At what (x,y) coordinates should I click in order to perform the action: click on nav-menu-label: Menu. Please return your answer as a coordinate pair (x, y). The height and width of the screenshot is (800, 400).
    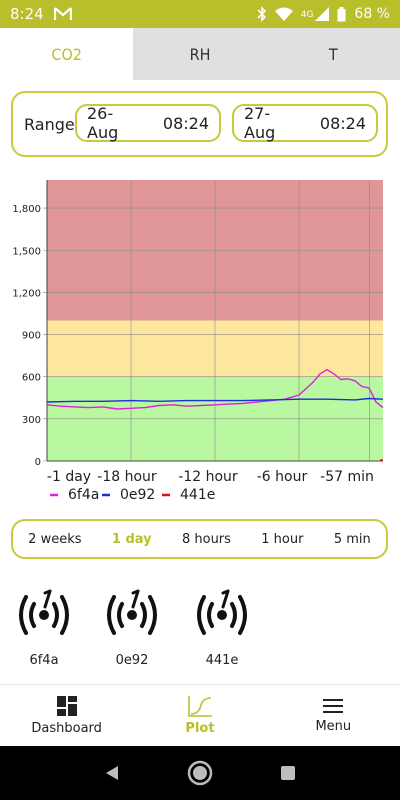
    Looking at the image, I should click on (333, 726).